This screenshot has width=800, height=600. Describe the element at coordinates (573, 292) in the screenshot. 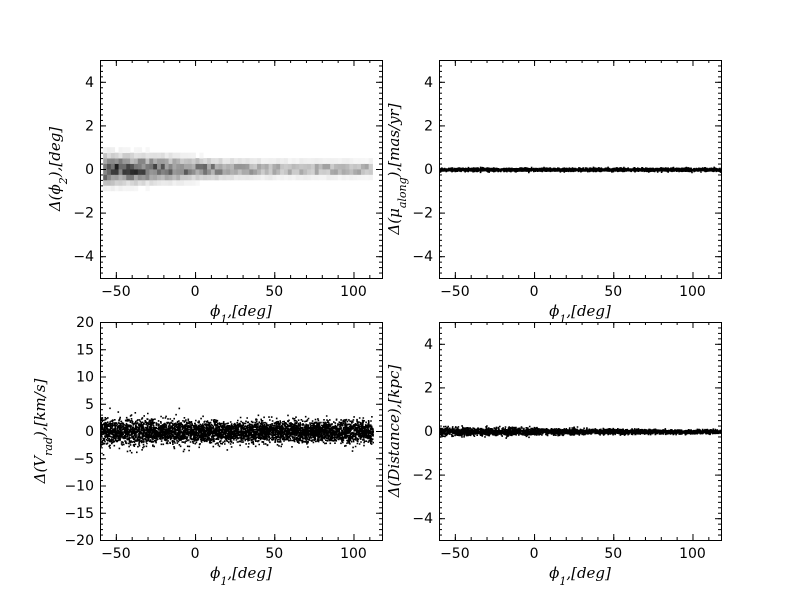

I see `x-tick-labels: −50 0 50 100` at that location.